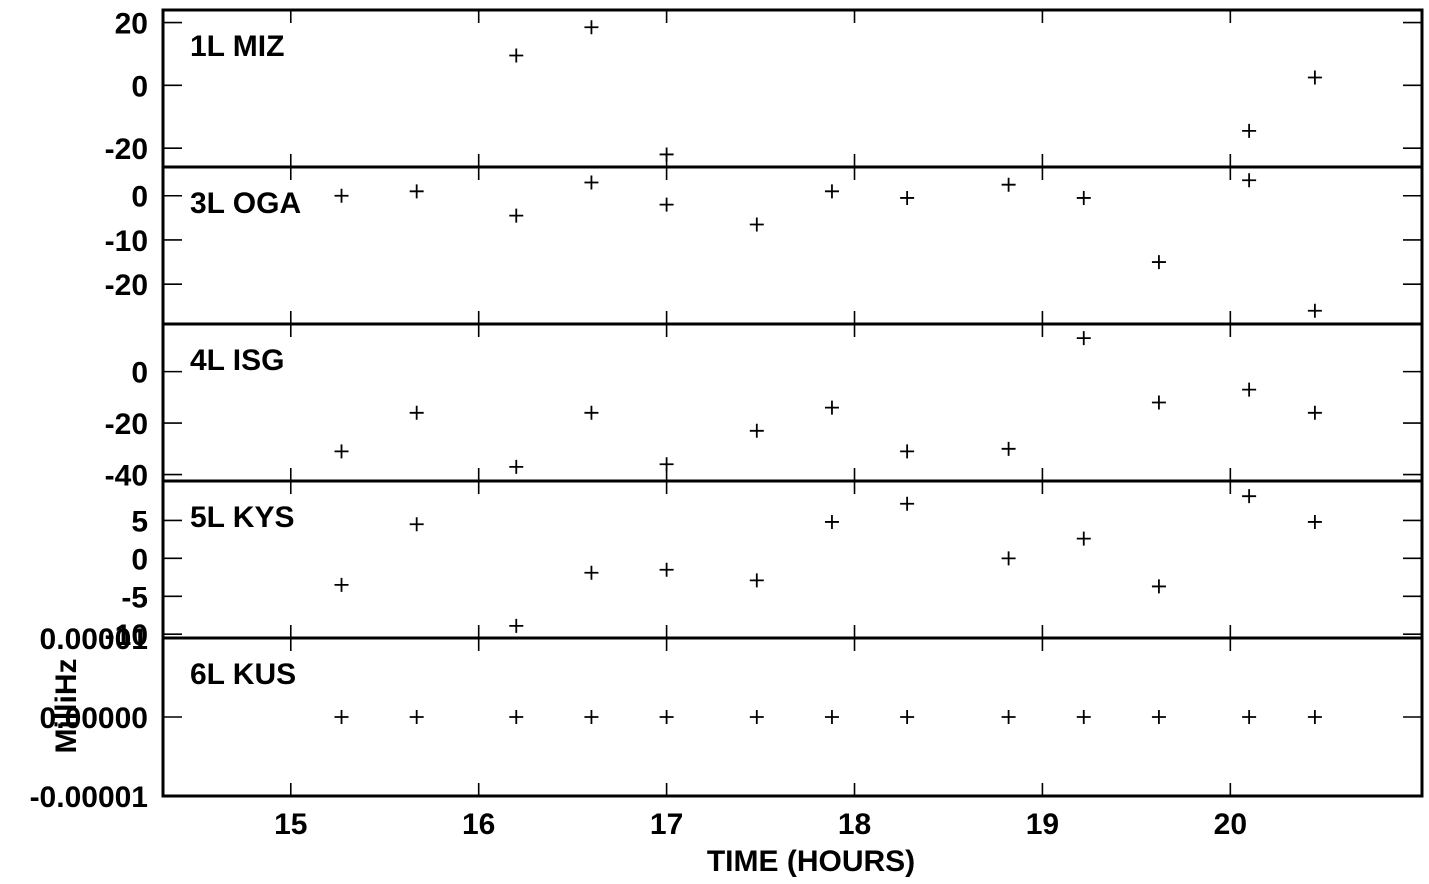 The image size is (1429, 884). I want to click on y-tick-label: -5, so click(134, 597).